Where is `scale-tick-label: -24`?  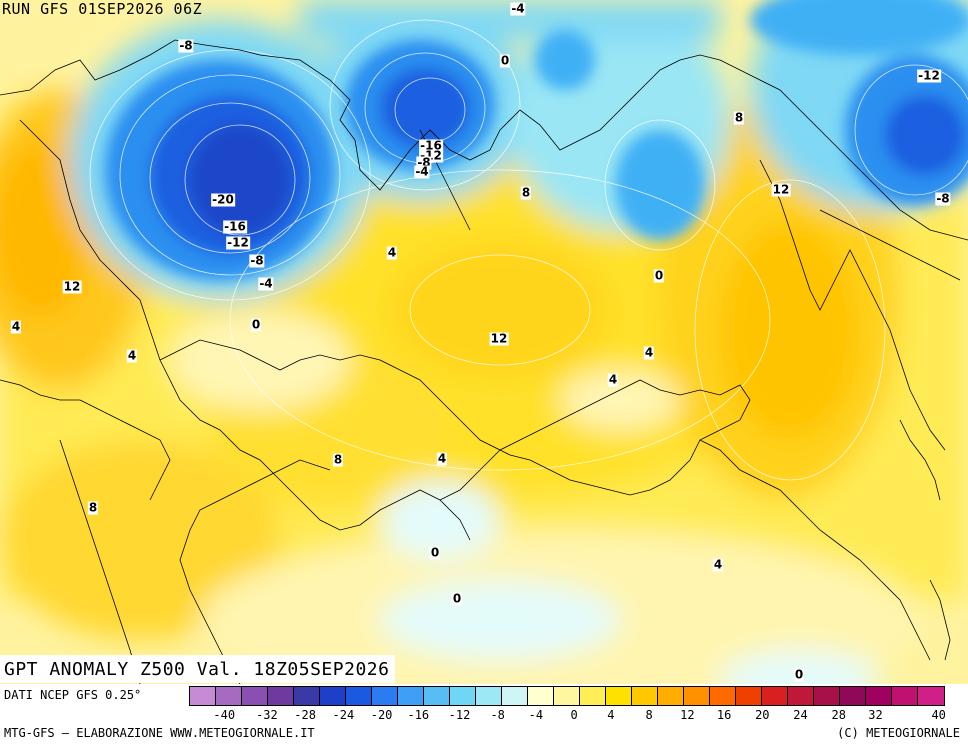 scale-tick-label: -24 is located at coordinates (343, 715).